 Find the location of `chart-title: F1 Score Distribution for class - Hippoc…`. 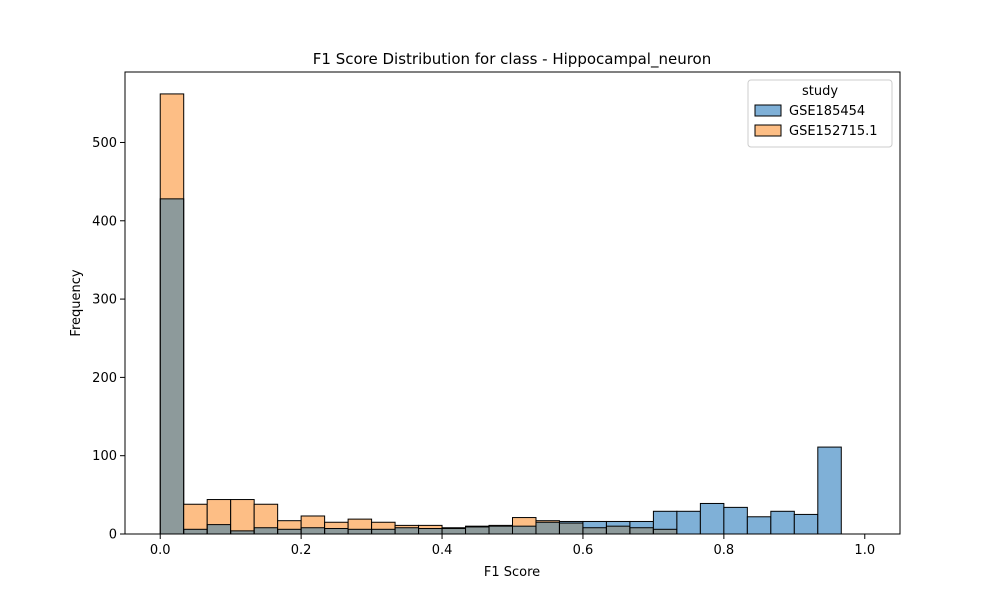

chart-title: F1 Score Distribution for class - Hippoc… is located at coordinates (512, 59).